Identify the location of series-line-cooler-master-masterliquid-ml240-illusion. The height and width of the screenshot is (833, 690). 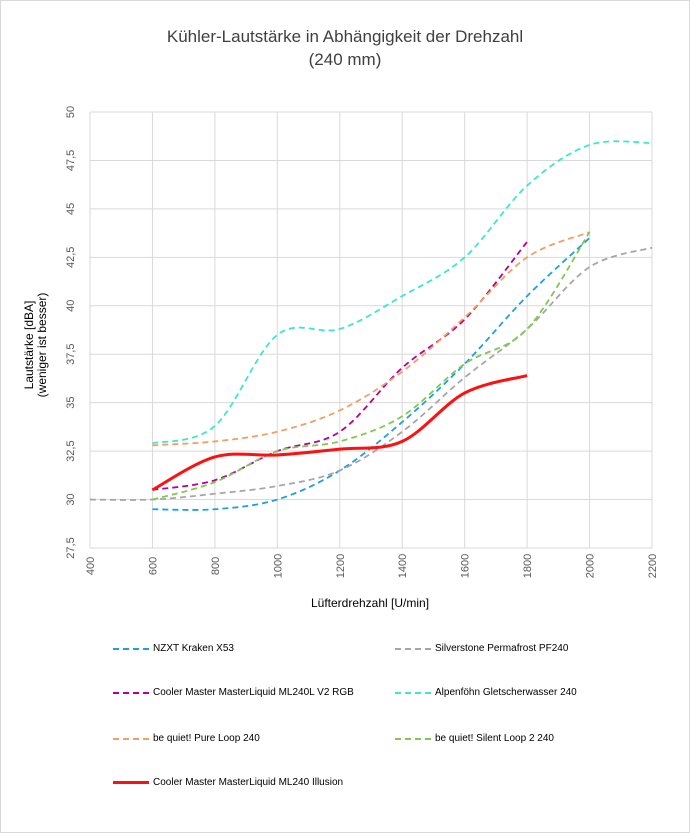
(339, 433).